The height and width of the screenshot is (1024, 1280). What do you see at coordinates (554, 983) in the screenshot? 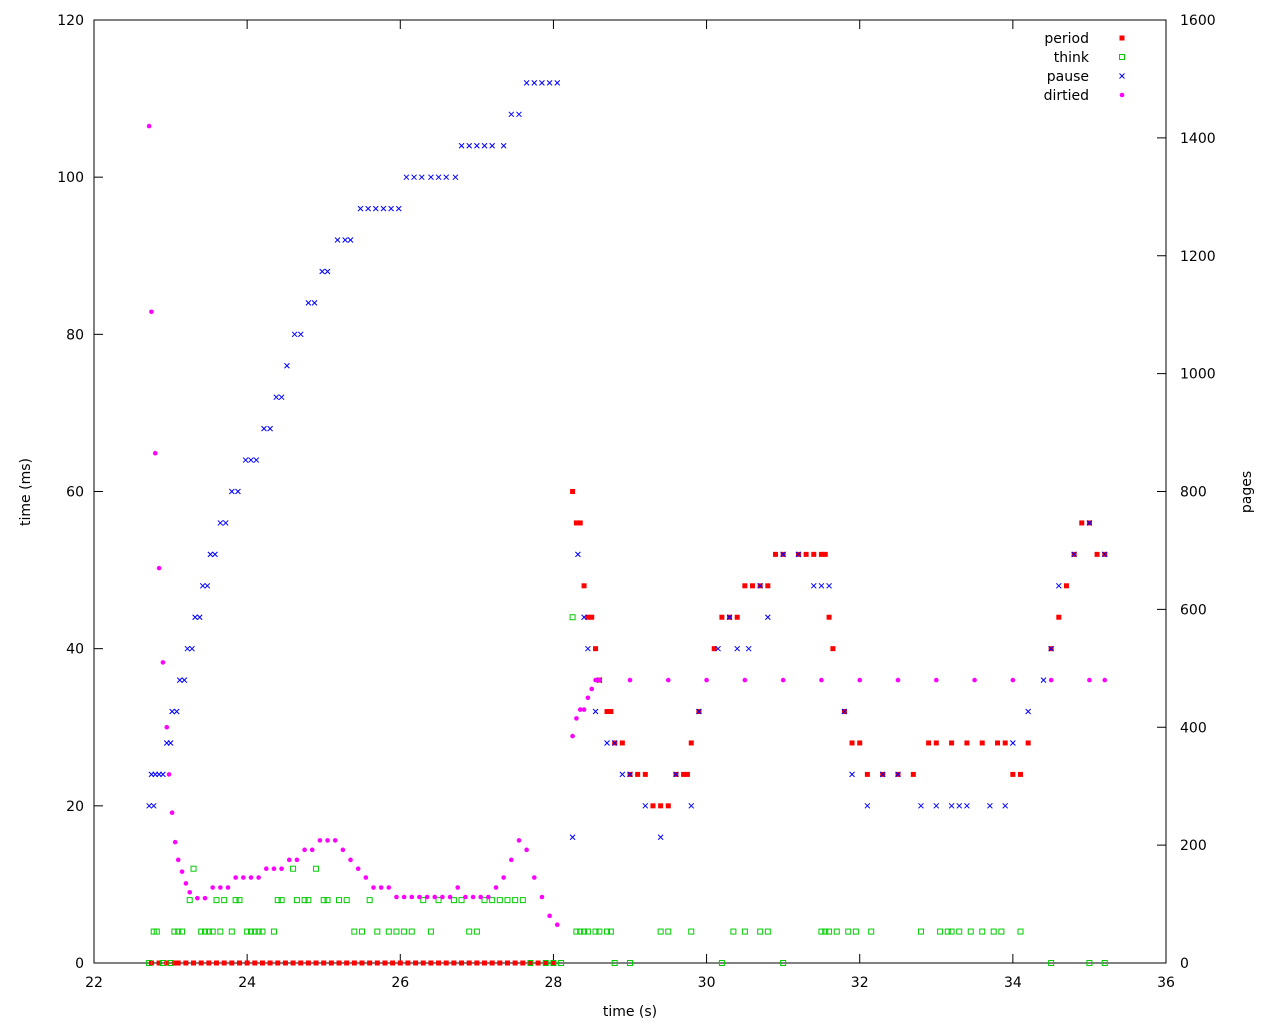
I see `x-tick-label: 28` at bounding box center [554, 983].